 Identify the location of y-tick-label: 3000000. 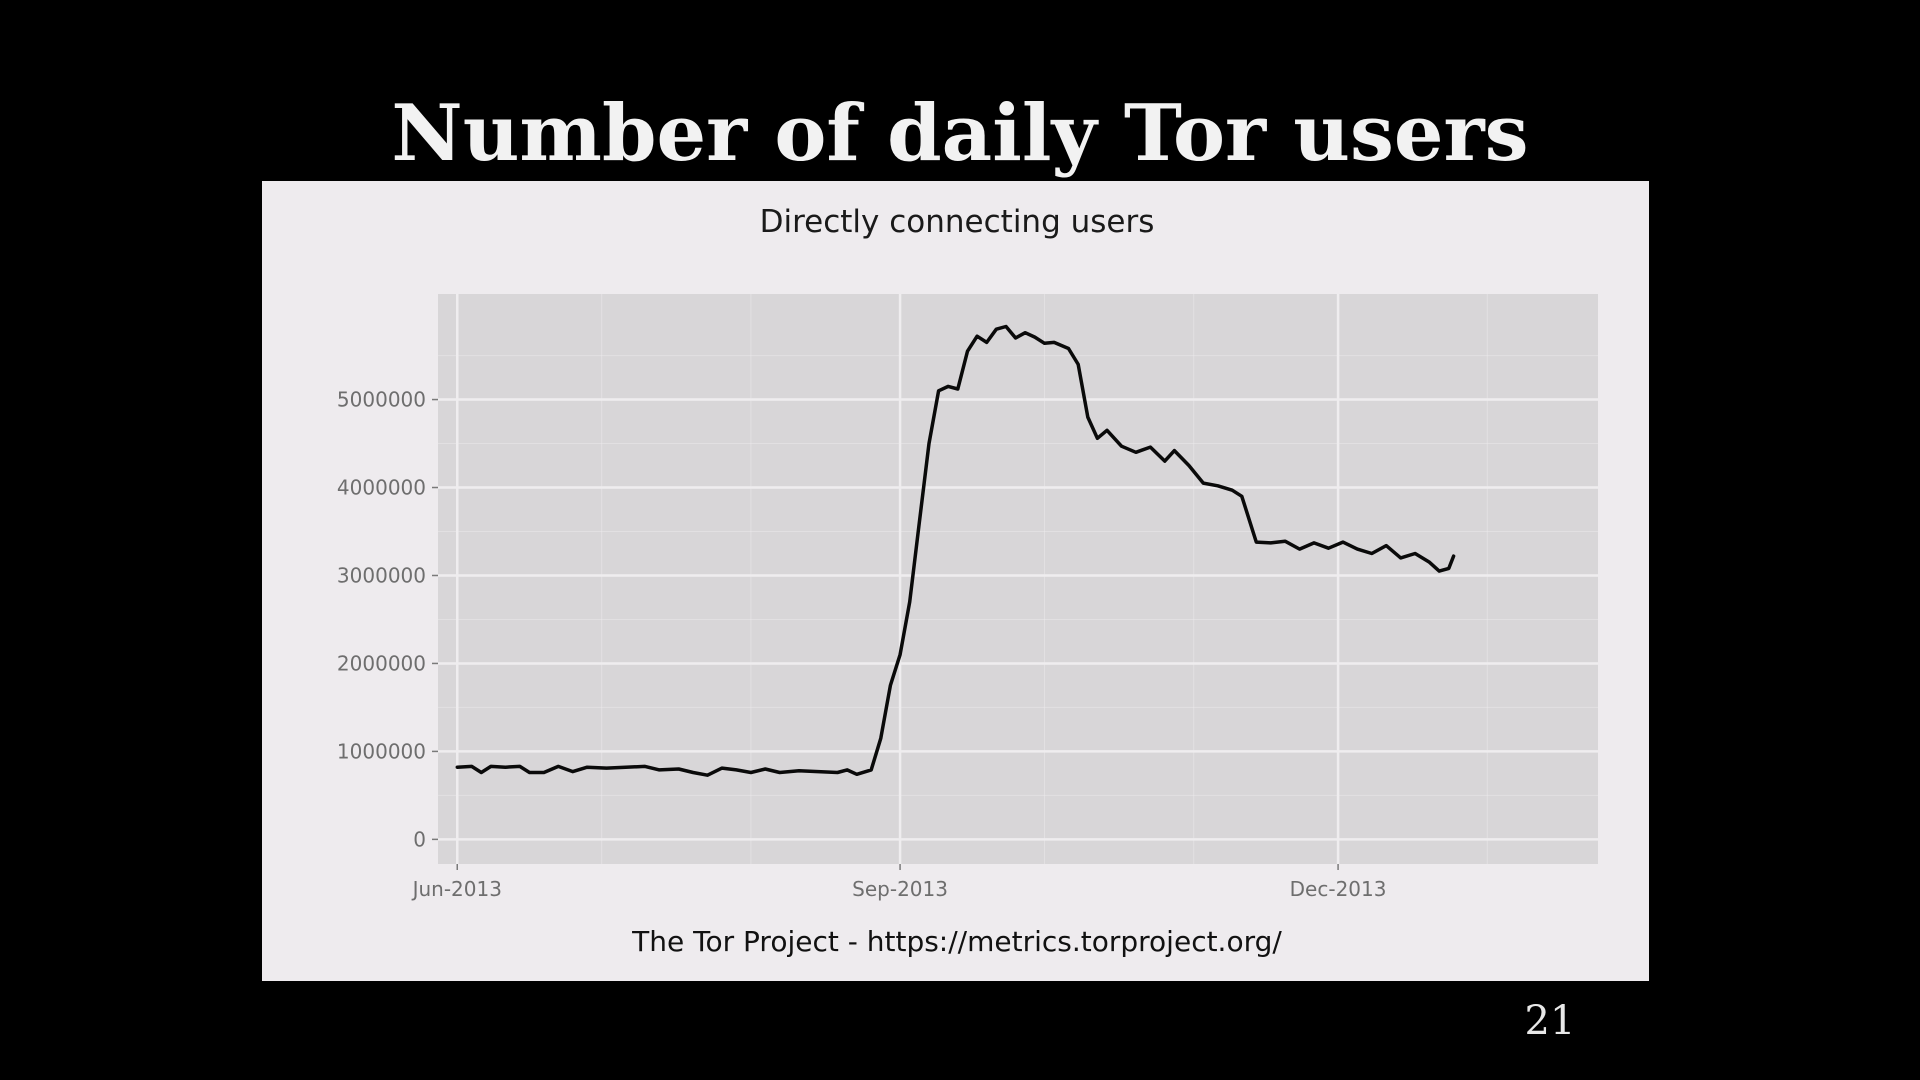
(381, 575).